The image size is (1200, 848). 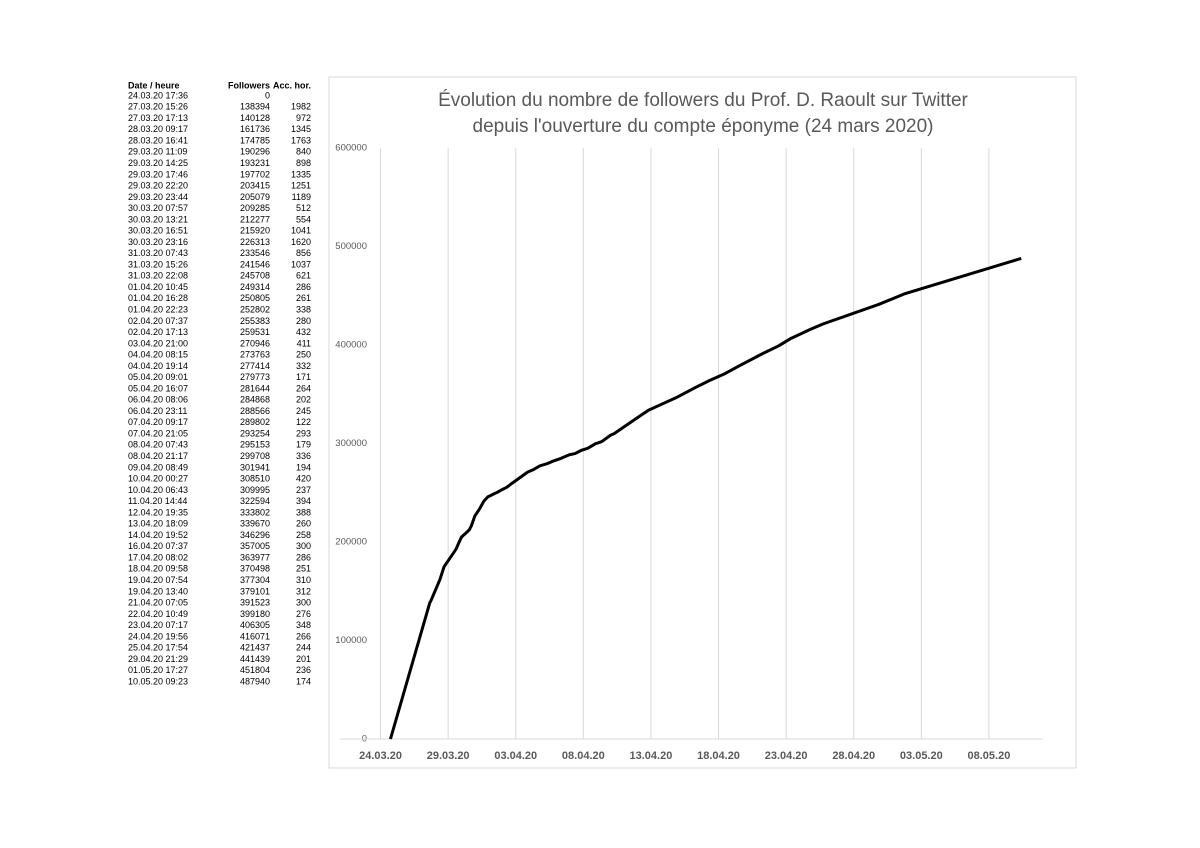 I want to click on x-tick-label: 03.04.20, so click(x=515, y=756).